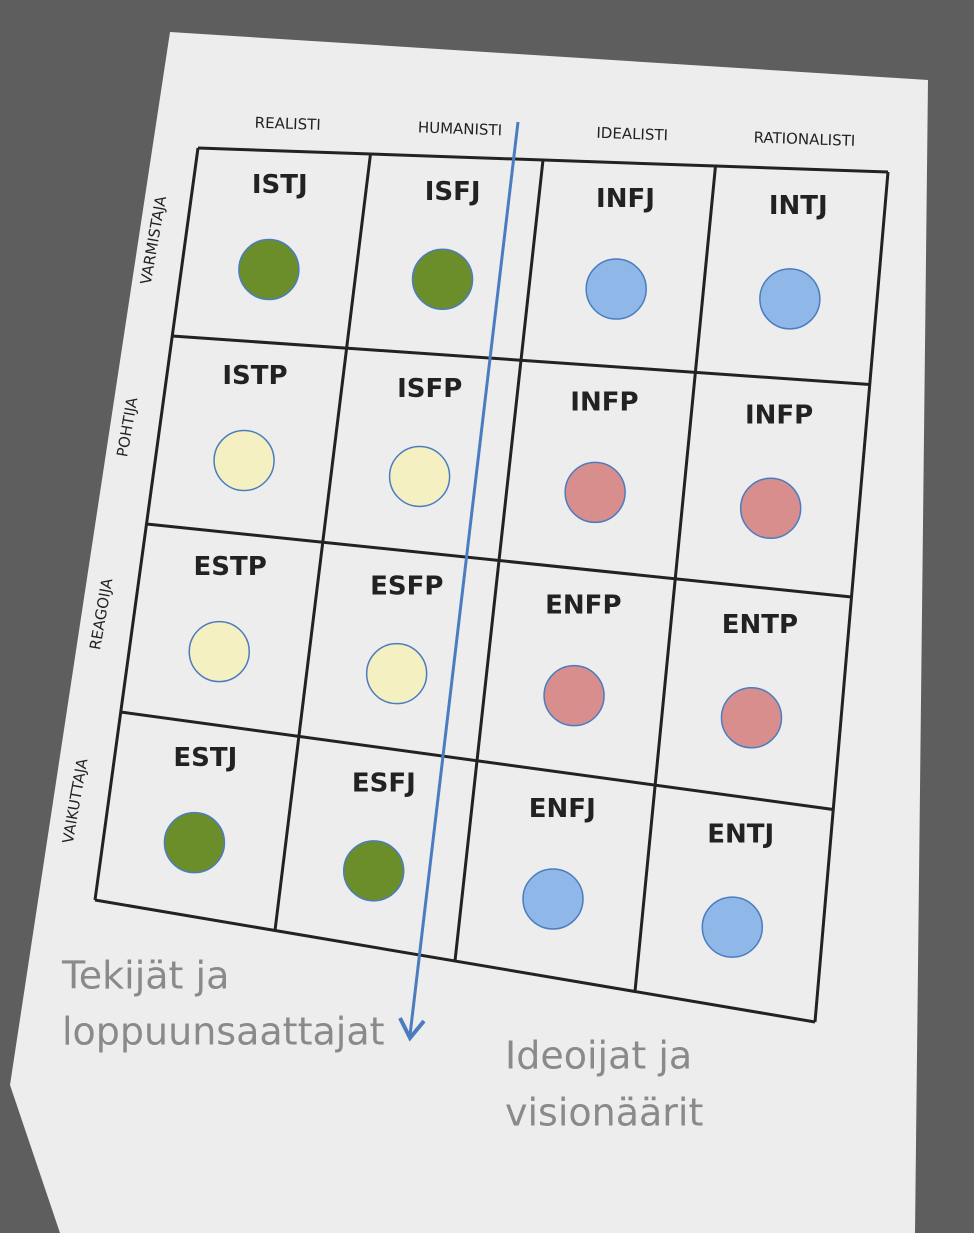 This screenshot has width=974, height=1237. Describe the element at coordinates (223, 1032) in the screenshot. I see `annotation: loppuunsaattajat` at that location.